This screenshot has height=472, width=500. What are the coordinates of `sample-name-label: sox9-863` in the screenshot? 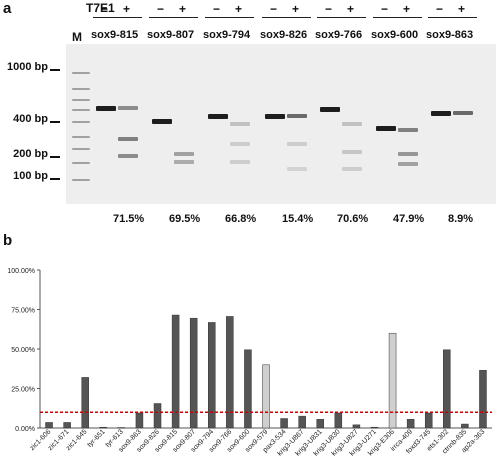 It's located at (450, 35).